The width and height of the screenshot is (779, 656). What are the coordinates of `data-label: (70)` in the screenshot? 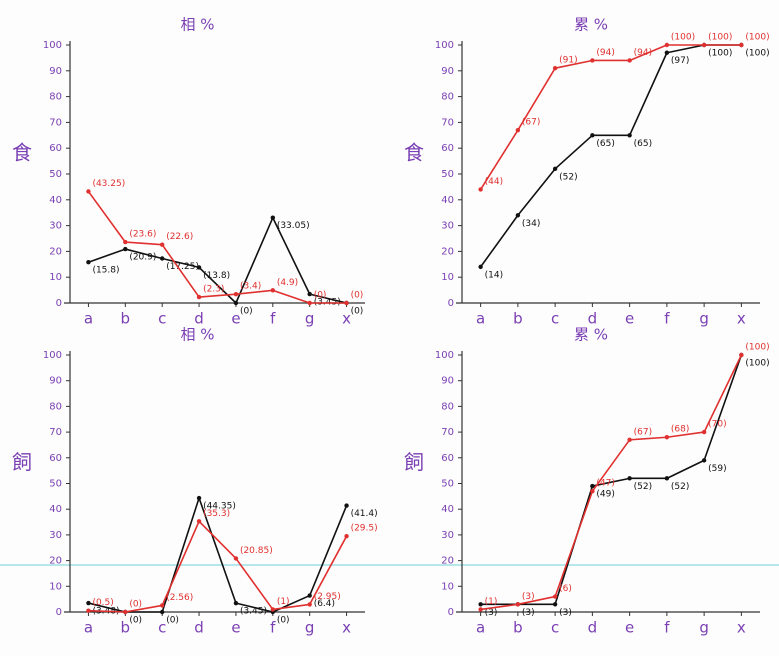 It's located at (717, 425).